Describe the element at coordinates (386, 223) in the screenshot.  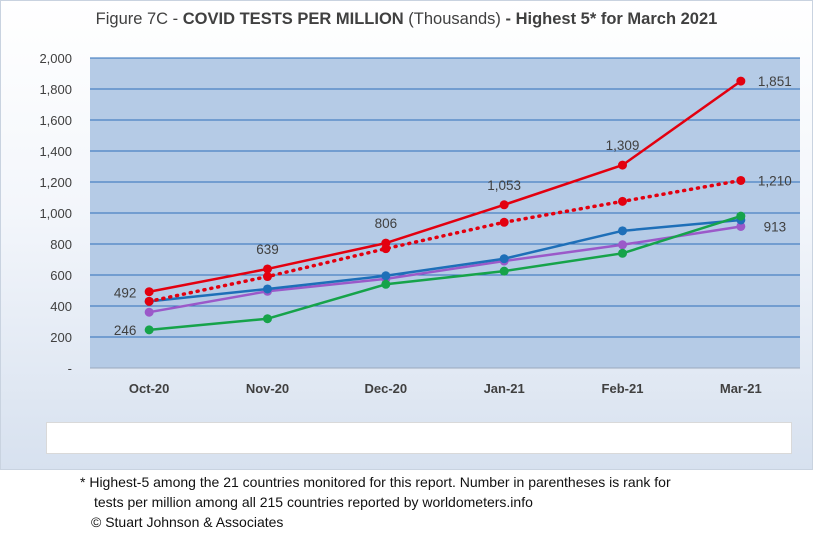
I see `data-label: 806` at that location.